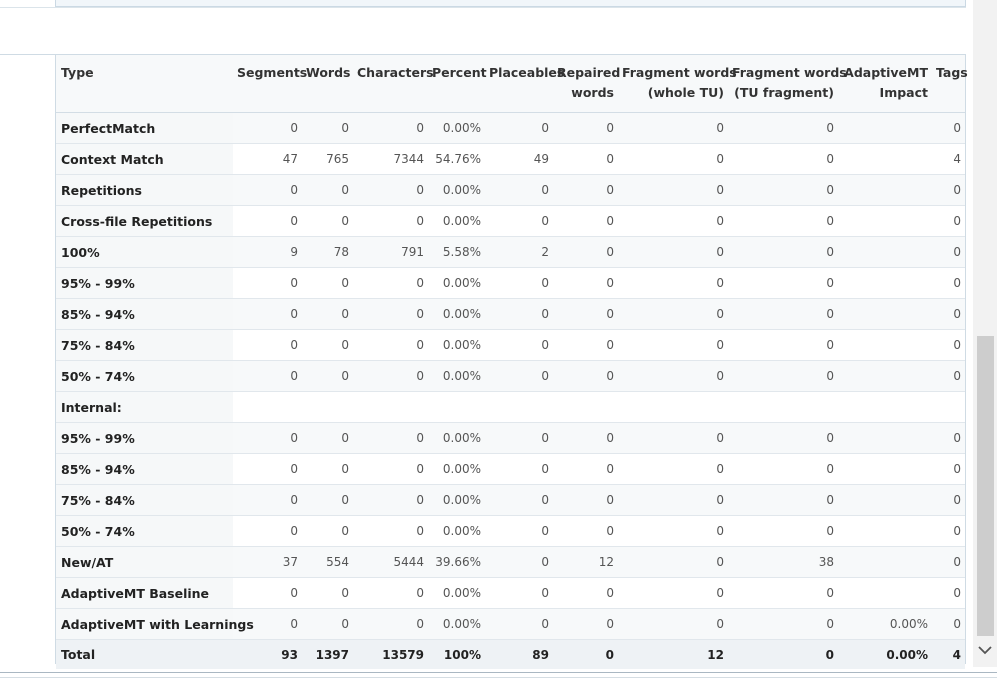 The width and height of the screenshot is (997, 687). I want to click on col-header-tags: Tags, so click(950, 84).